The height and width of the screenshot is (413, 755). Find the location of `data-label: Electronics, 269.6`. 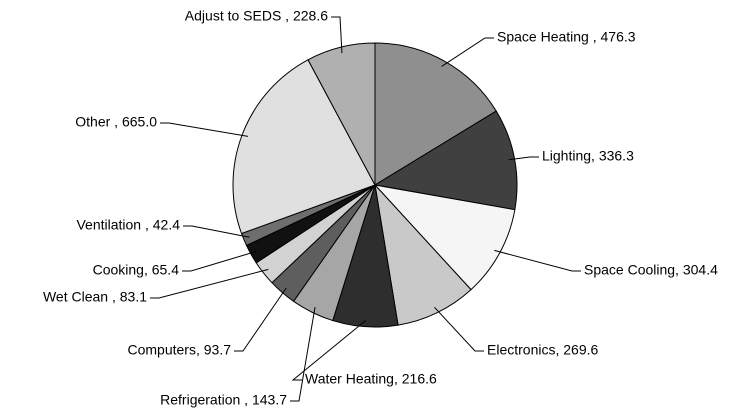

data-label: Electronics, 269.6 is located at coordinates (542, 350).